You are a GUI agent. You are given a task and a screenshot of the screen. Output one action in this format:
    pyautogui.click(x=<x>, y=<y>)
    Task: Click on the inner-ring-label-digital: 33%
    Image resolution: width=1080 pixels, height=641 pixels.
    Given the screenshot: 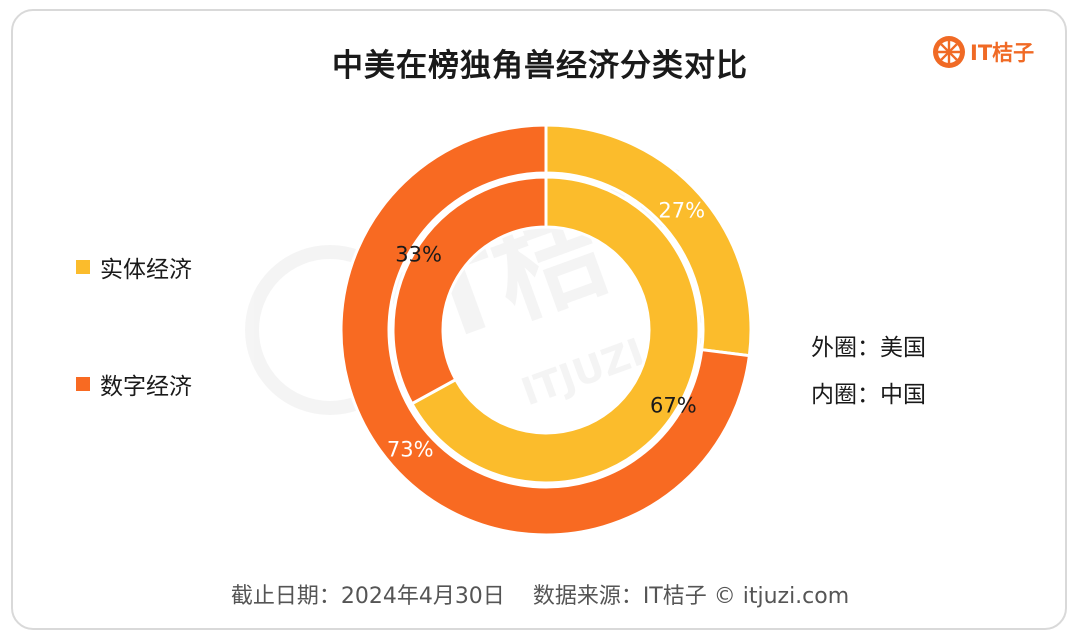 What is the action you would take?
    pyautogui.click(x=418, y=255)
    